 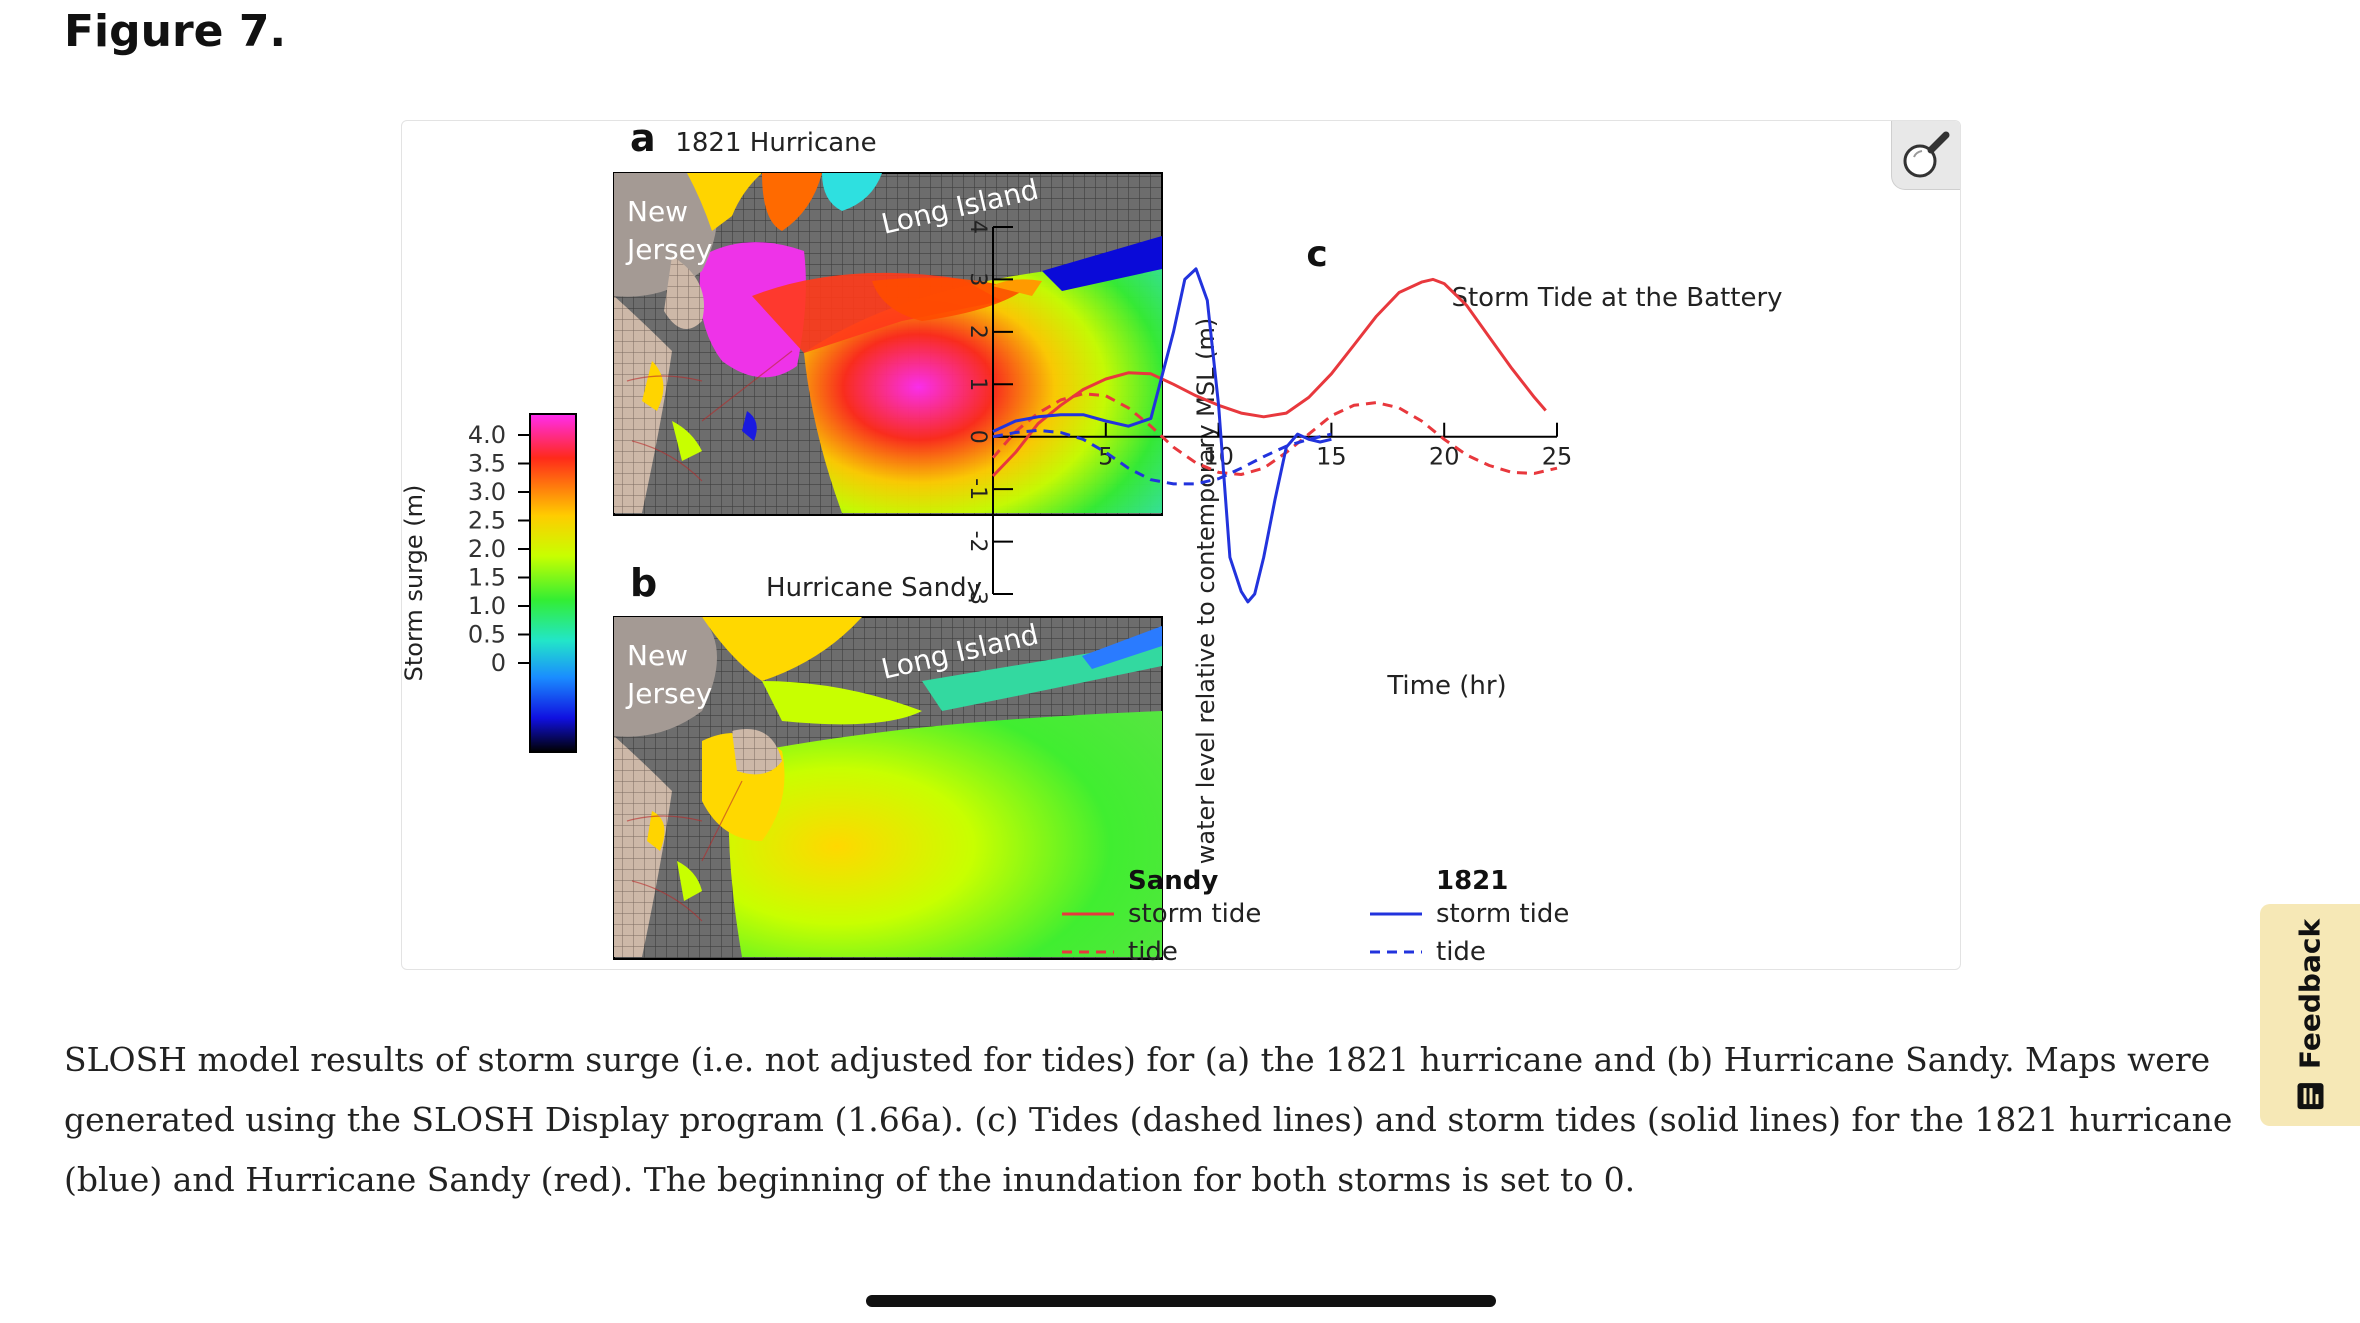 I want to click on home-indicator, so click(x=1181, y=1301).